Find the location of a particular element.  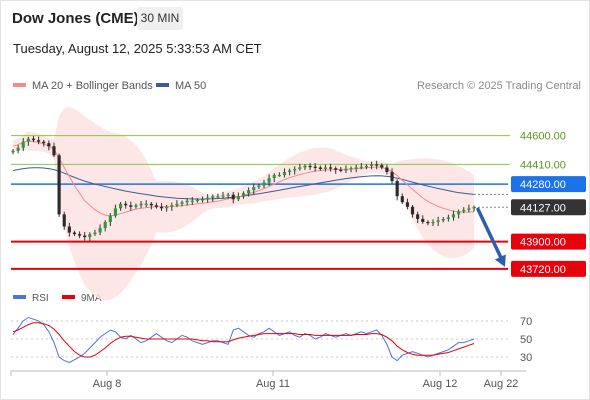

forecast-arrow-shaft is located at coordinates (490, 234).